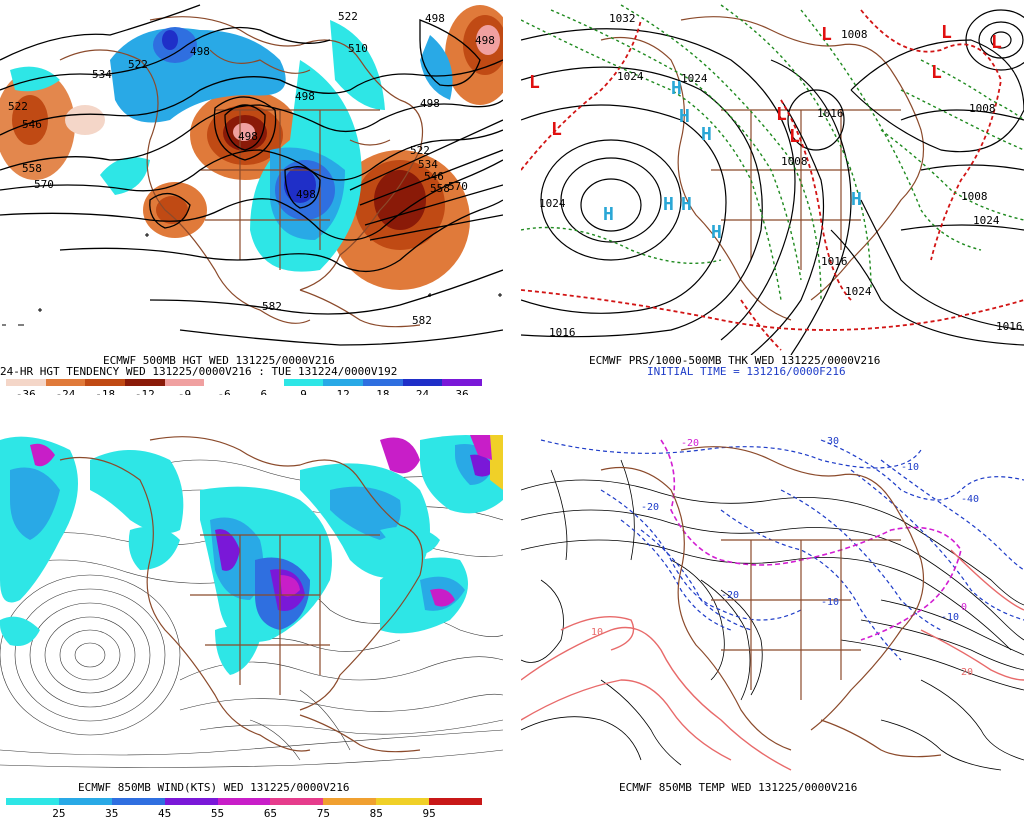 This screenshot has height=819, width=1024. Describe the element at coordinates (343, 392) in the screenshot. I see `colorbar-label: 12` at that location.